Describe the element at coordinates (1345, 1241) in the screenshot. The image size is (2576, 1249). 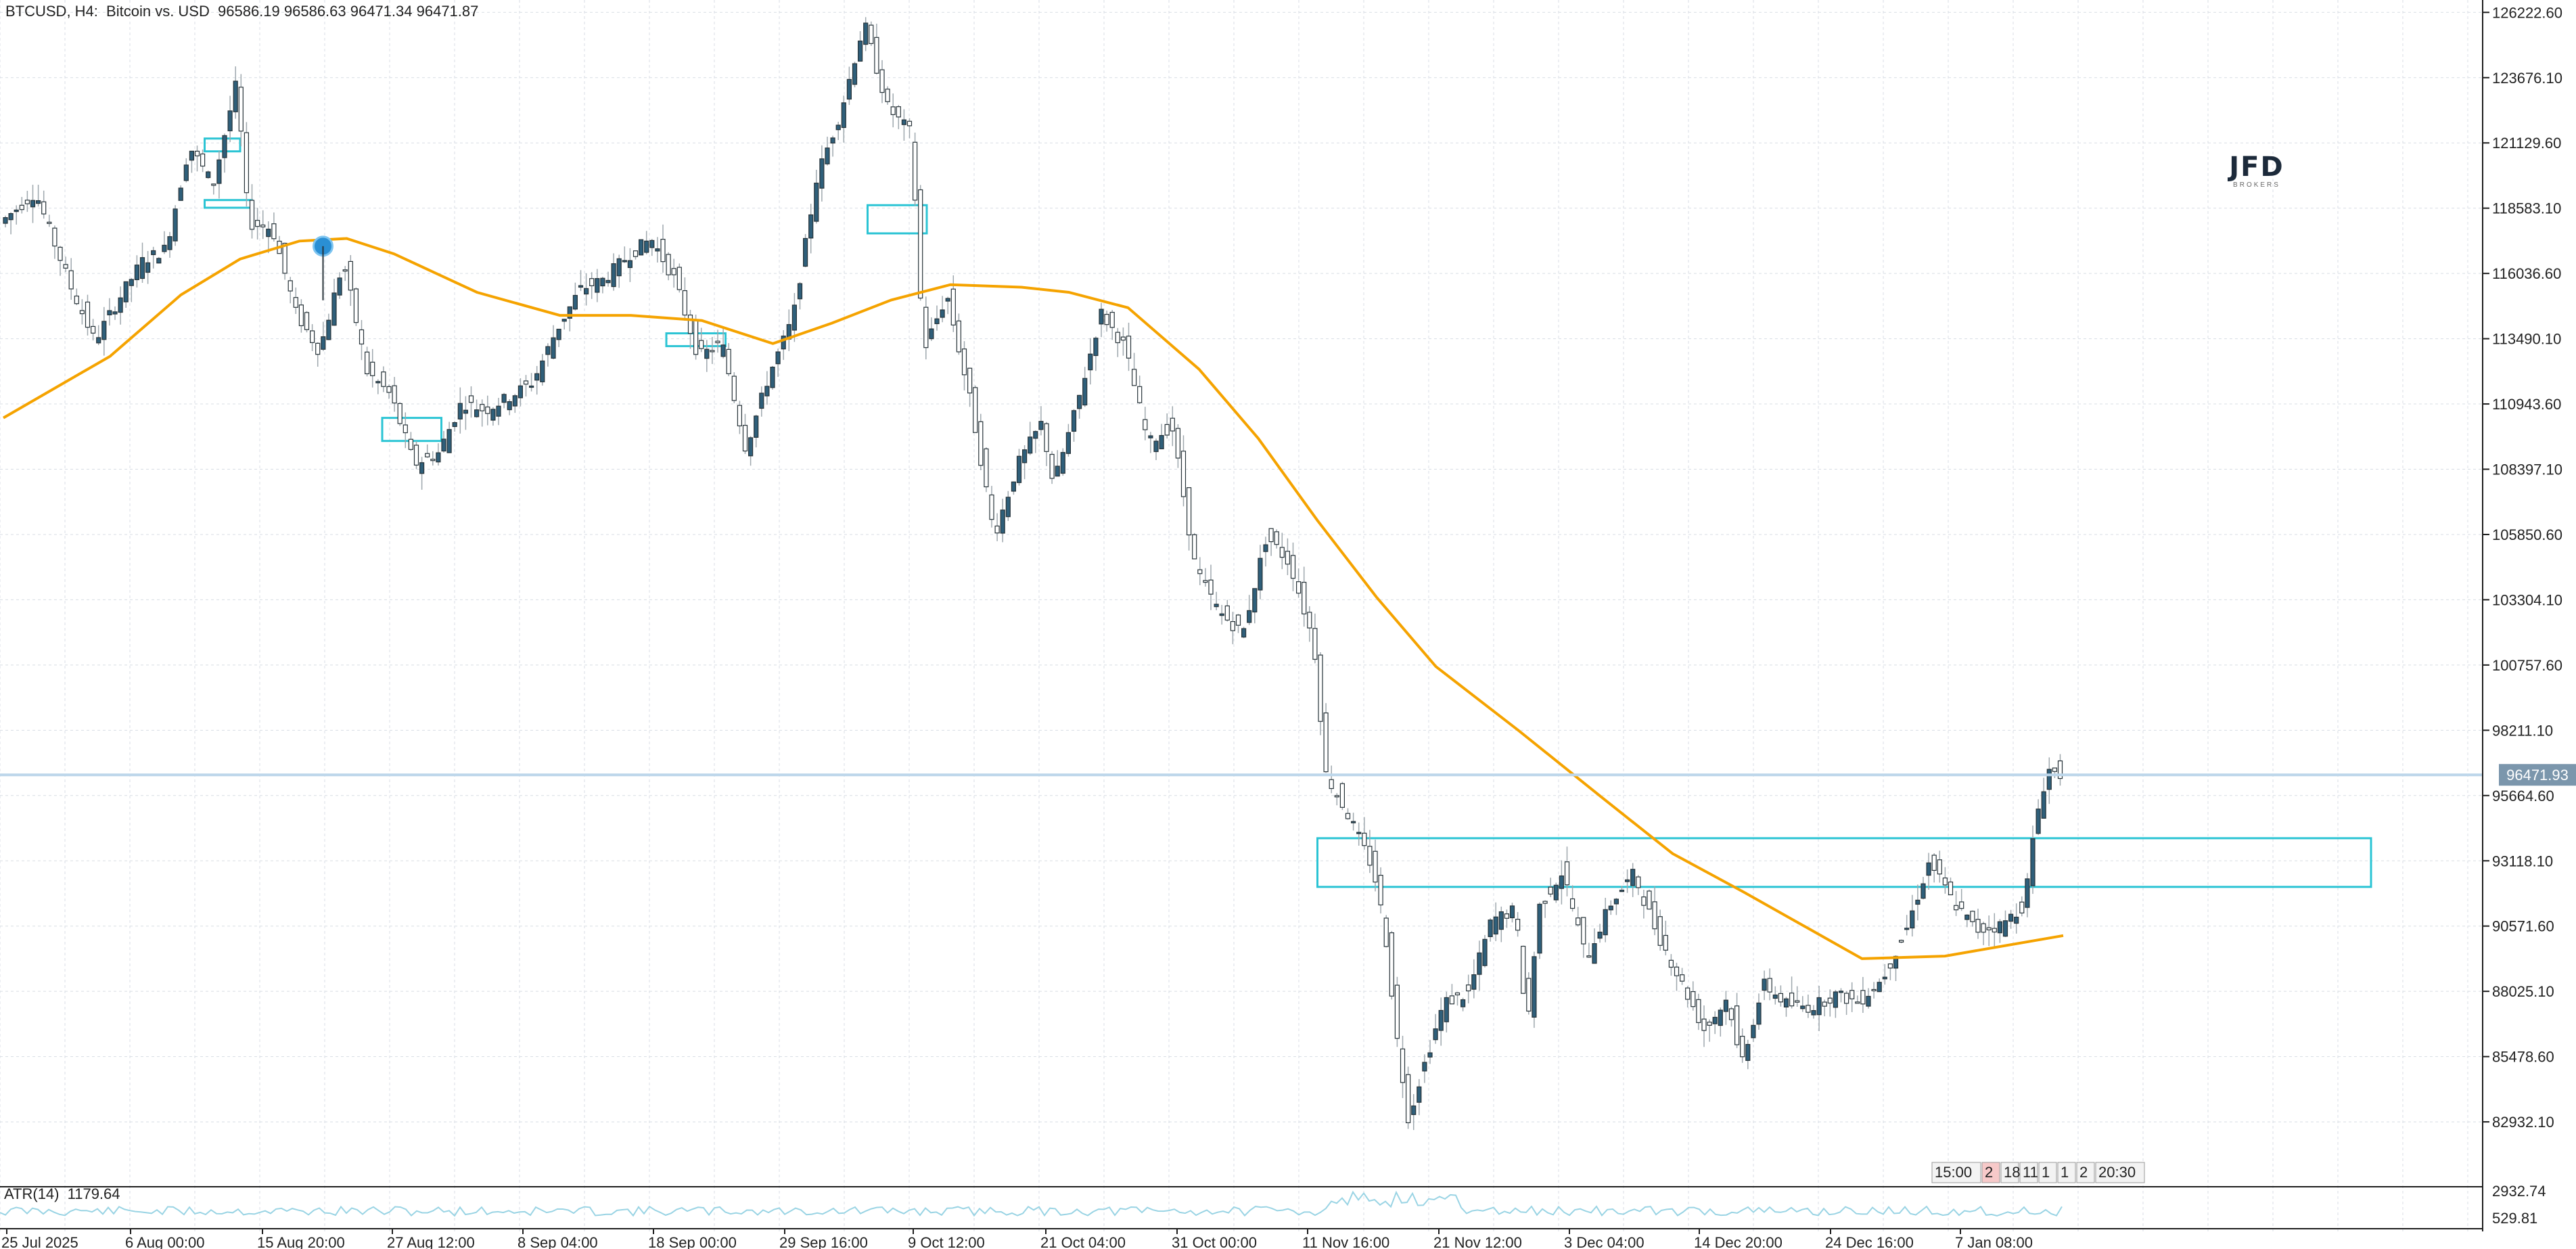
I see `time-tick-label: 11 Nov 16:00` at that location.